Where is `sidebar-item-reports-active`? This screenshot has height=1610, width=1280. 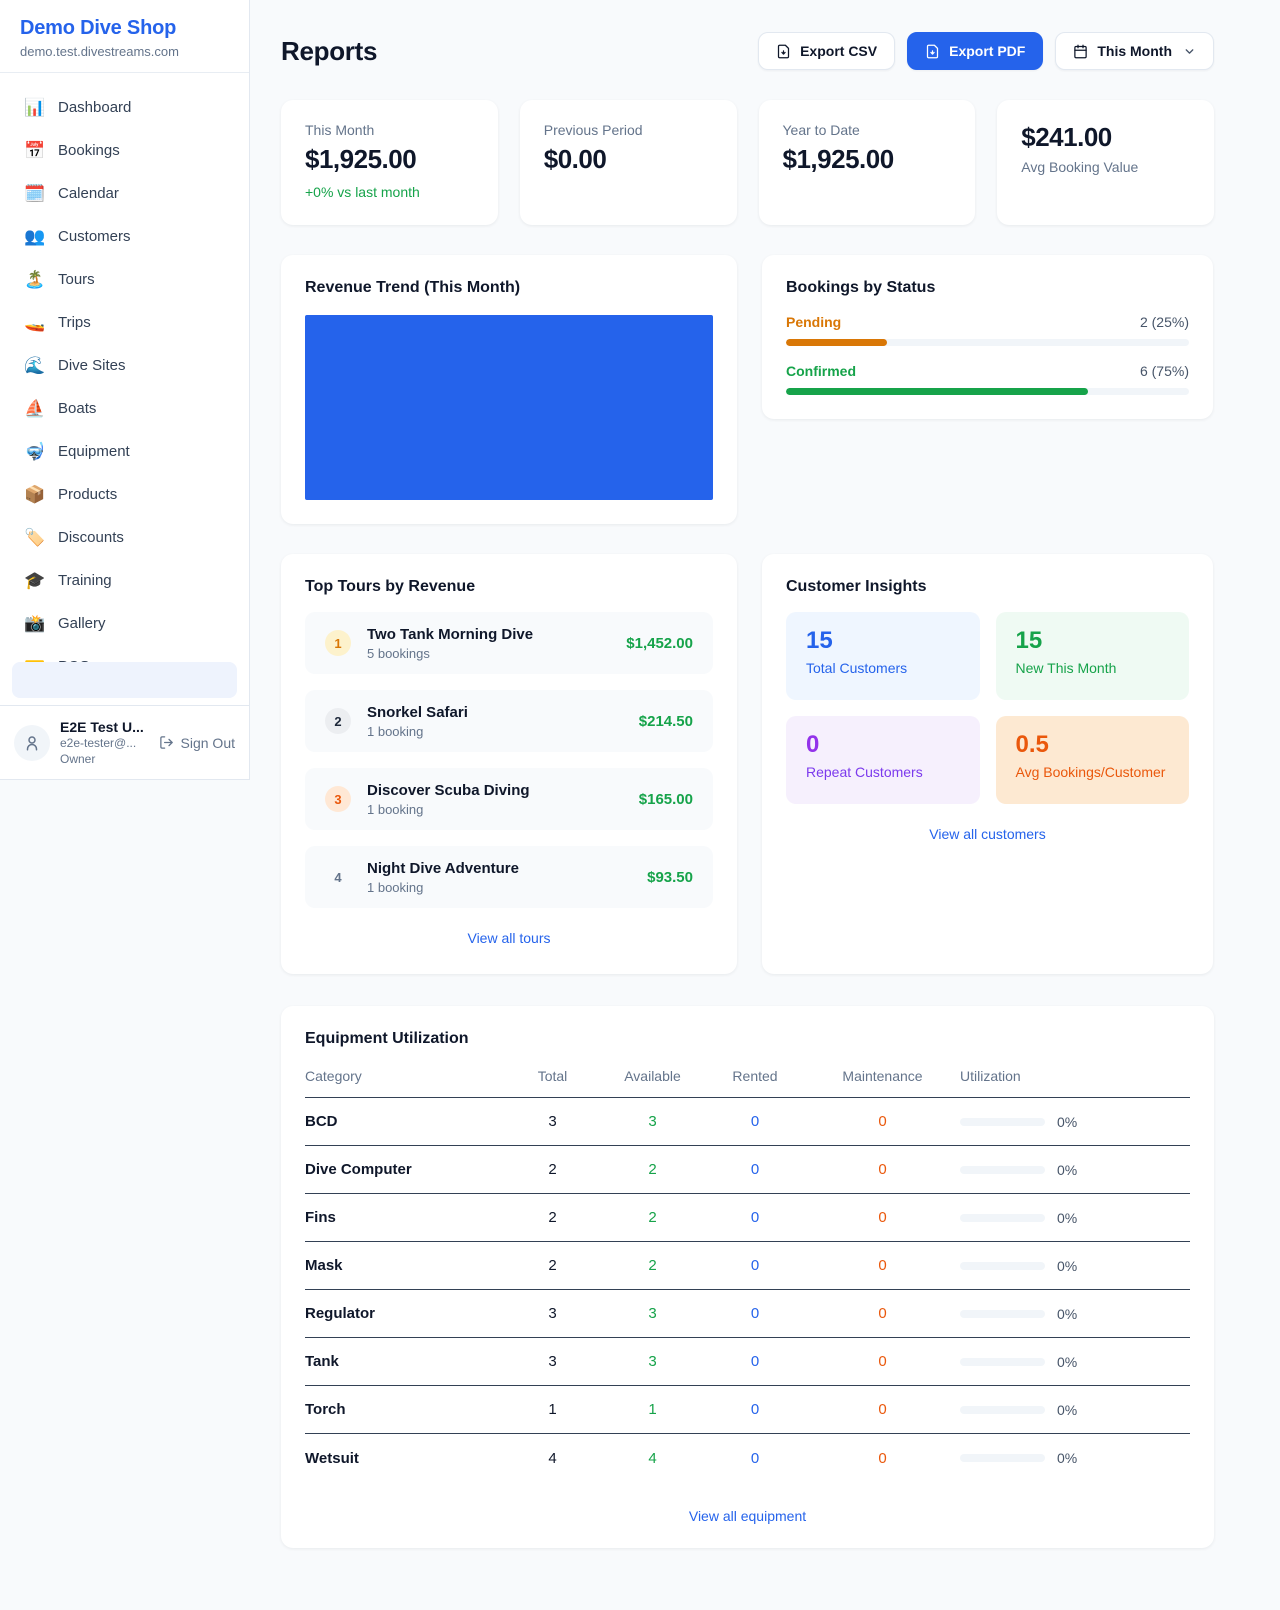
sidebar-item-reports-active is located at coordinates (124, 680).